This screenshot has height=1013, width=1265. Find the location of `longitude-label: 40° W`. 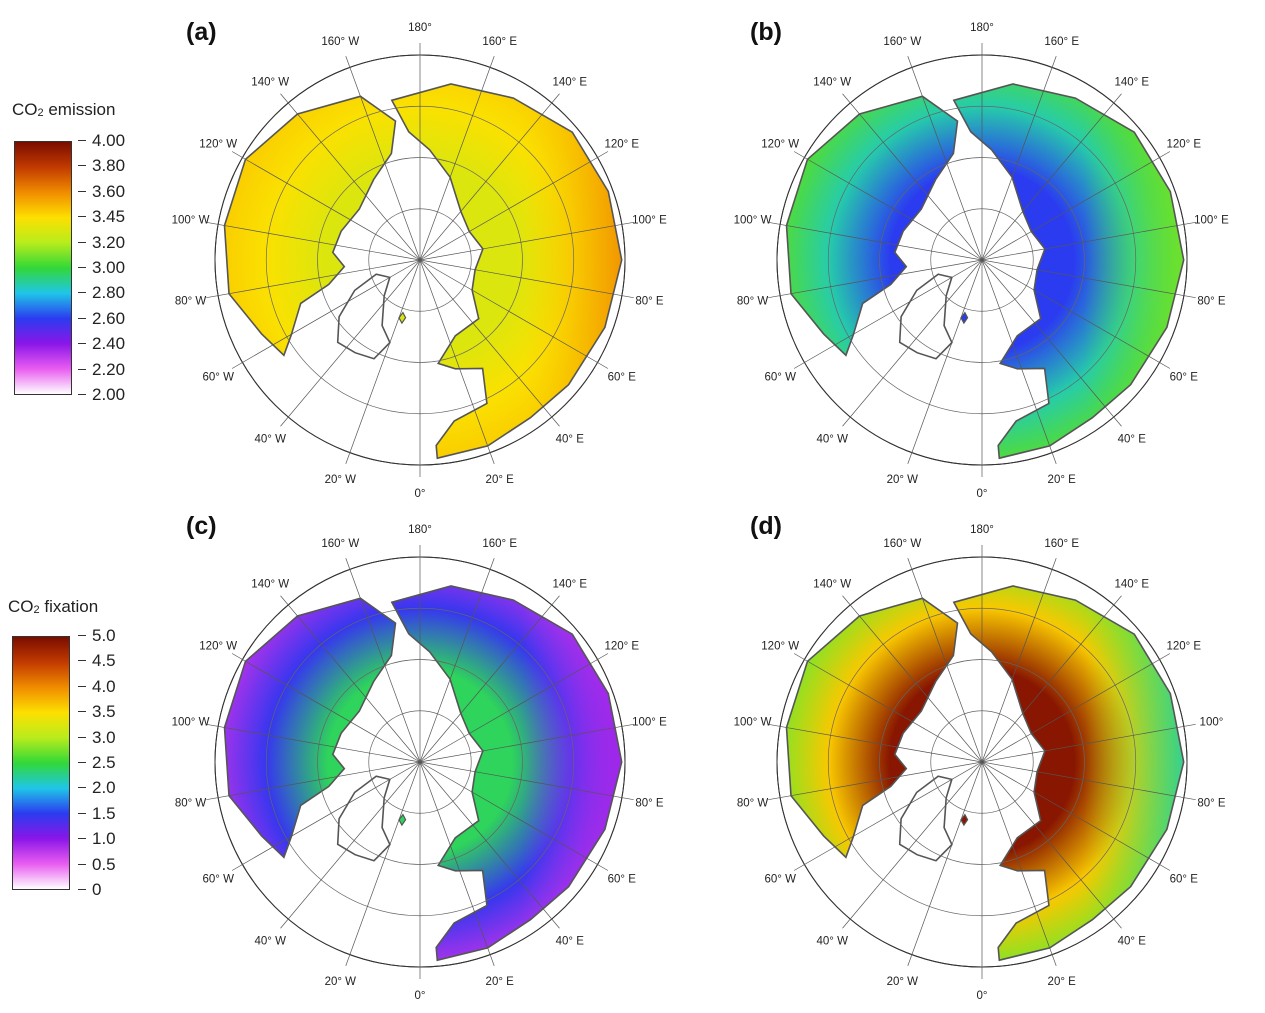

longitude-label: 40° W is located at coordinates (271, 439).